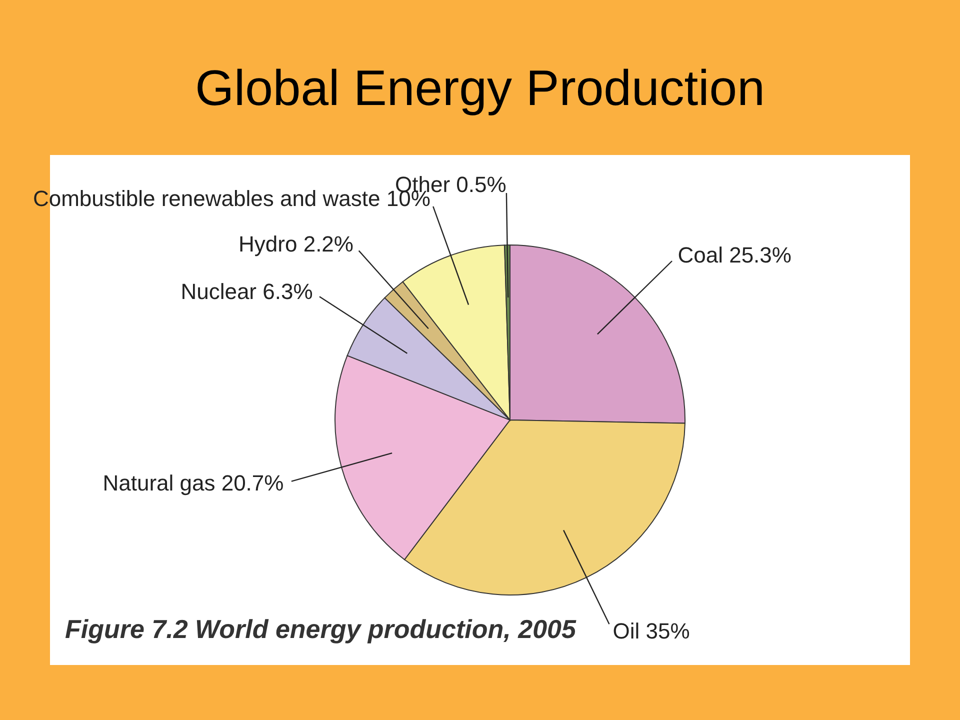 The image size is (960, 720). I want to click on slice-label: Coal 25.3%, so click(735, 255).